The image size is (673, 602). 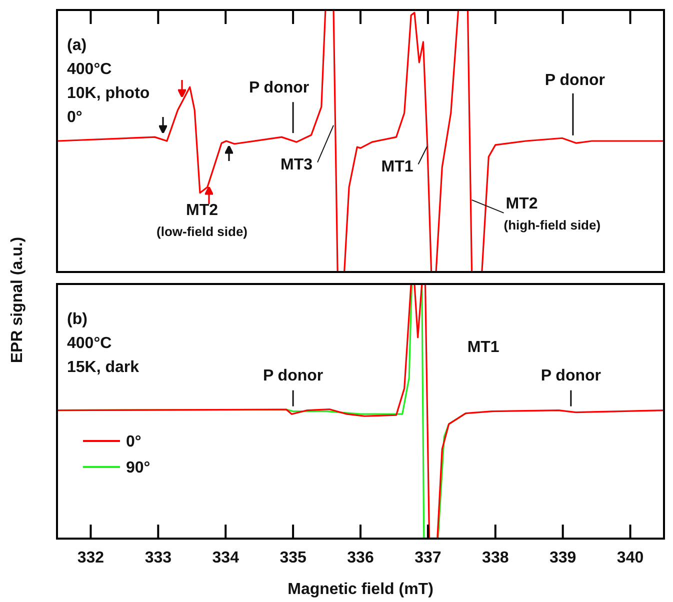 I want to click on x-tick-label: 333, so click(x=158, y=558).